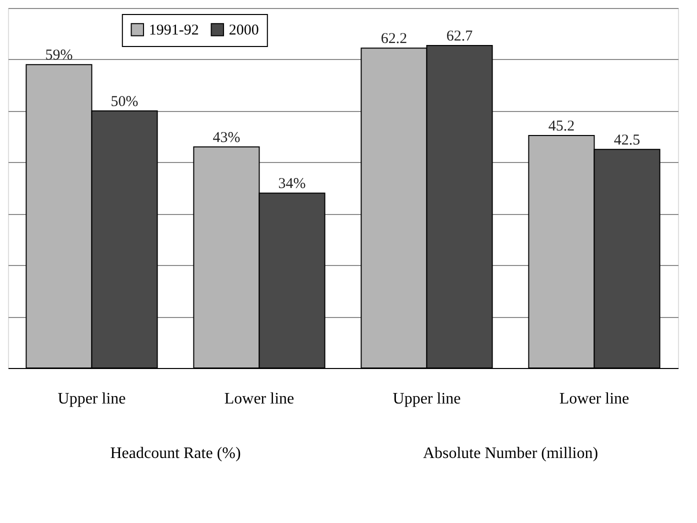 The image size is (697, 523). I want to click on data-label: 50%, so click(124, 102).